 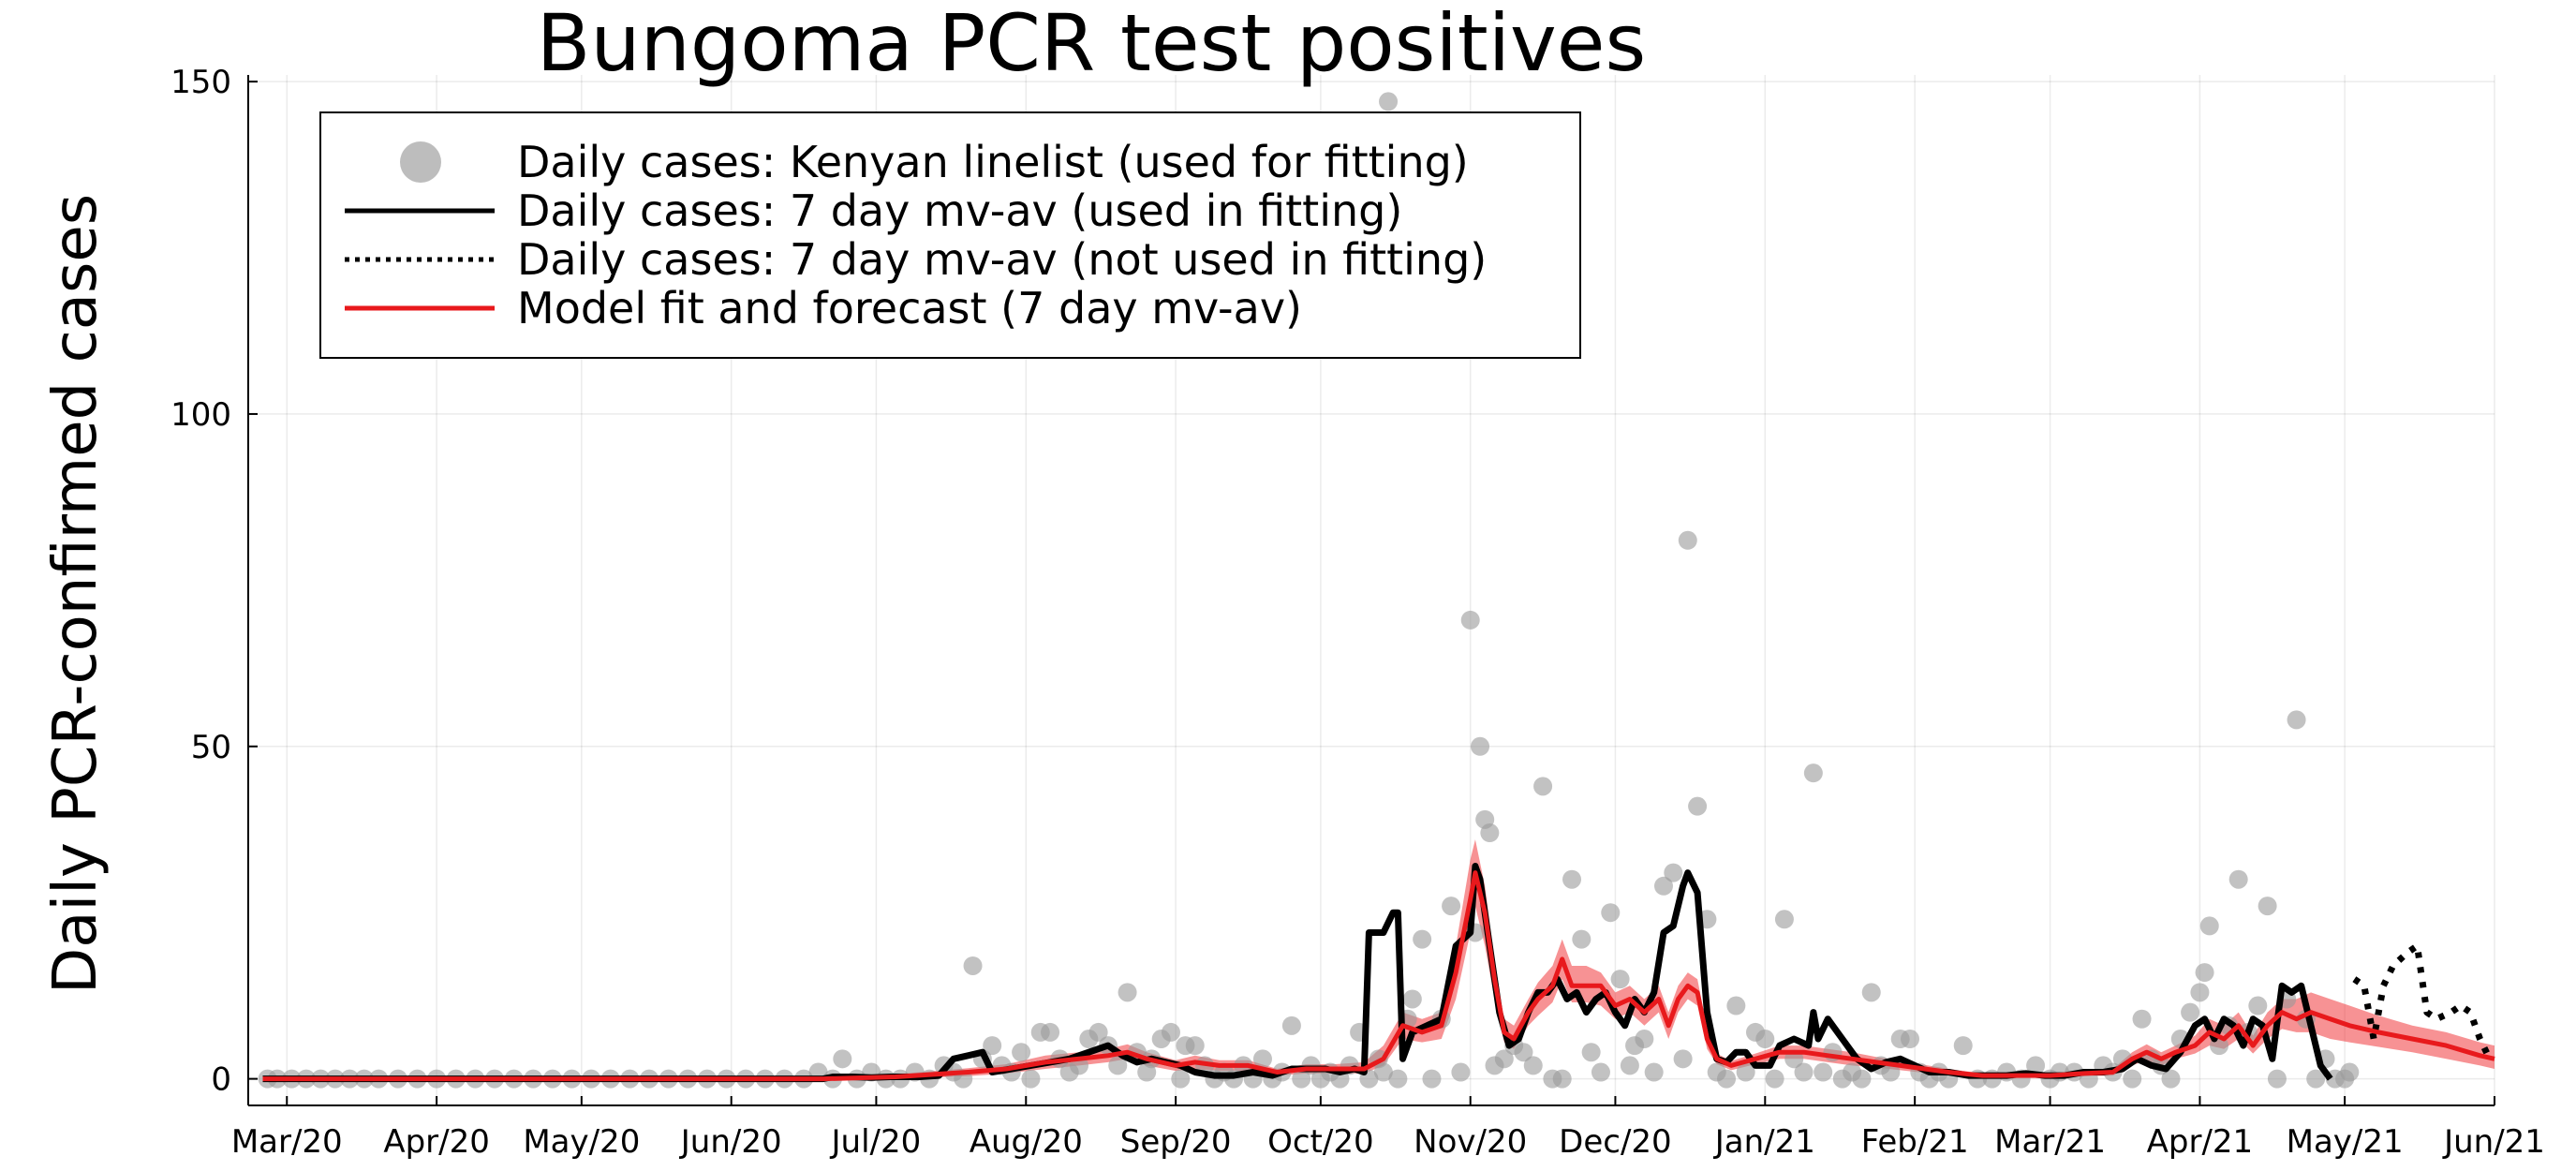 What do you see at coordinates (76, 594) in the screenshot?
I see `y-axis-label: Daily PCR-confirmed cases` at bounding box center [76, 594].